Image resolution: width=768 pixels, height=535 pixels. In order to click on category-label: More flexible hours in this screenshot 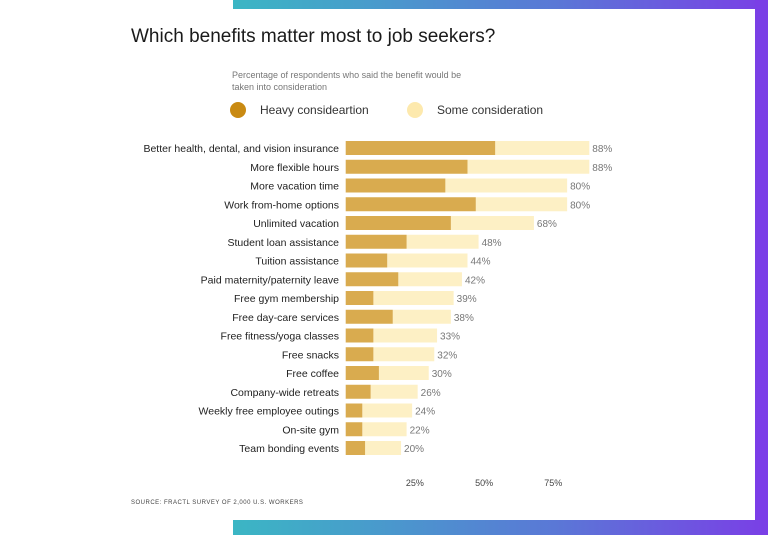, I will do `click(294, 168)`.